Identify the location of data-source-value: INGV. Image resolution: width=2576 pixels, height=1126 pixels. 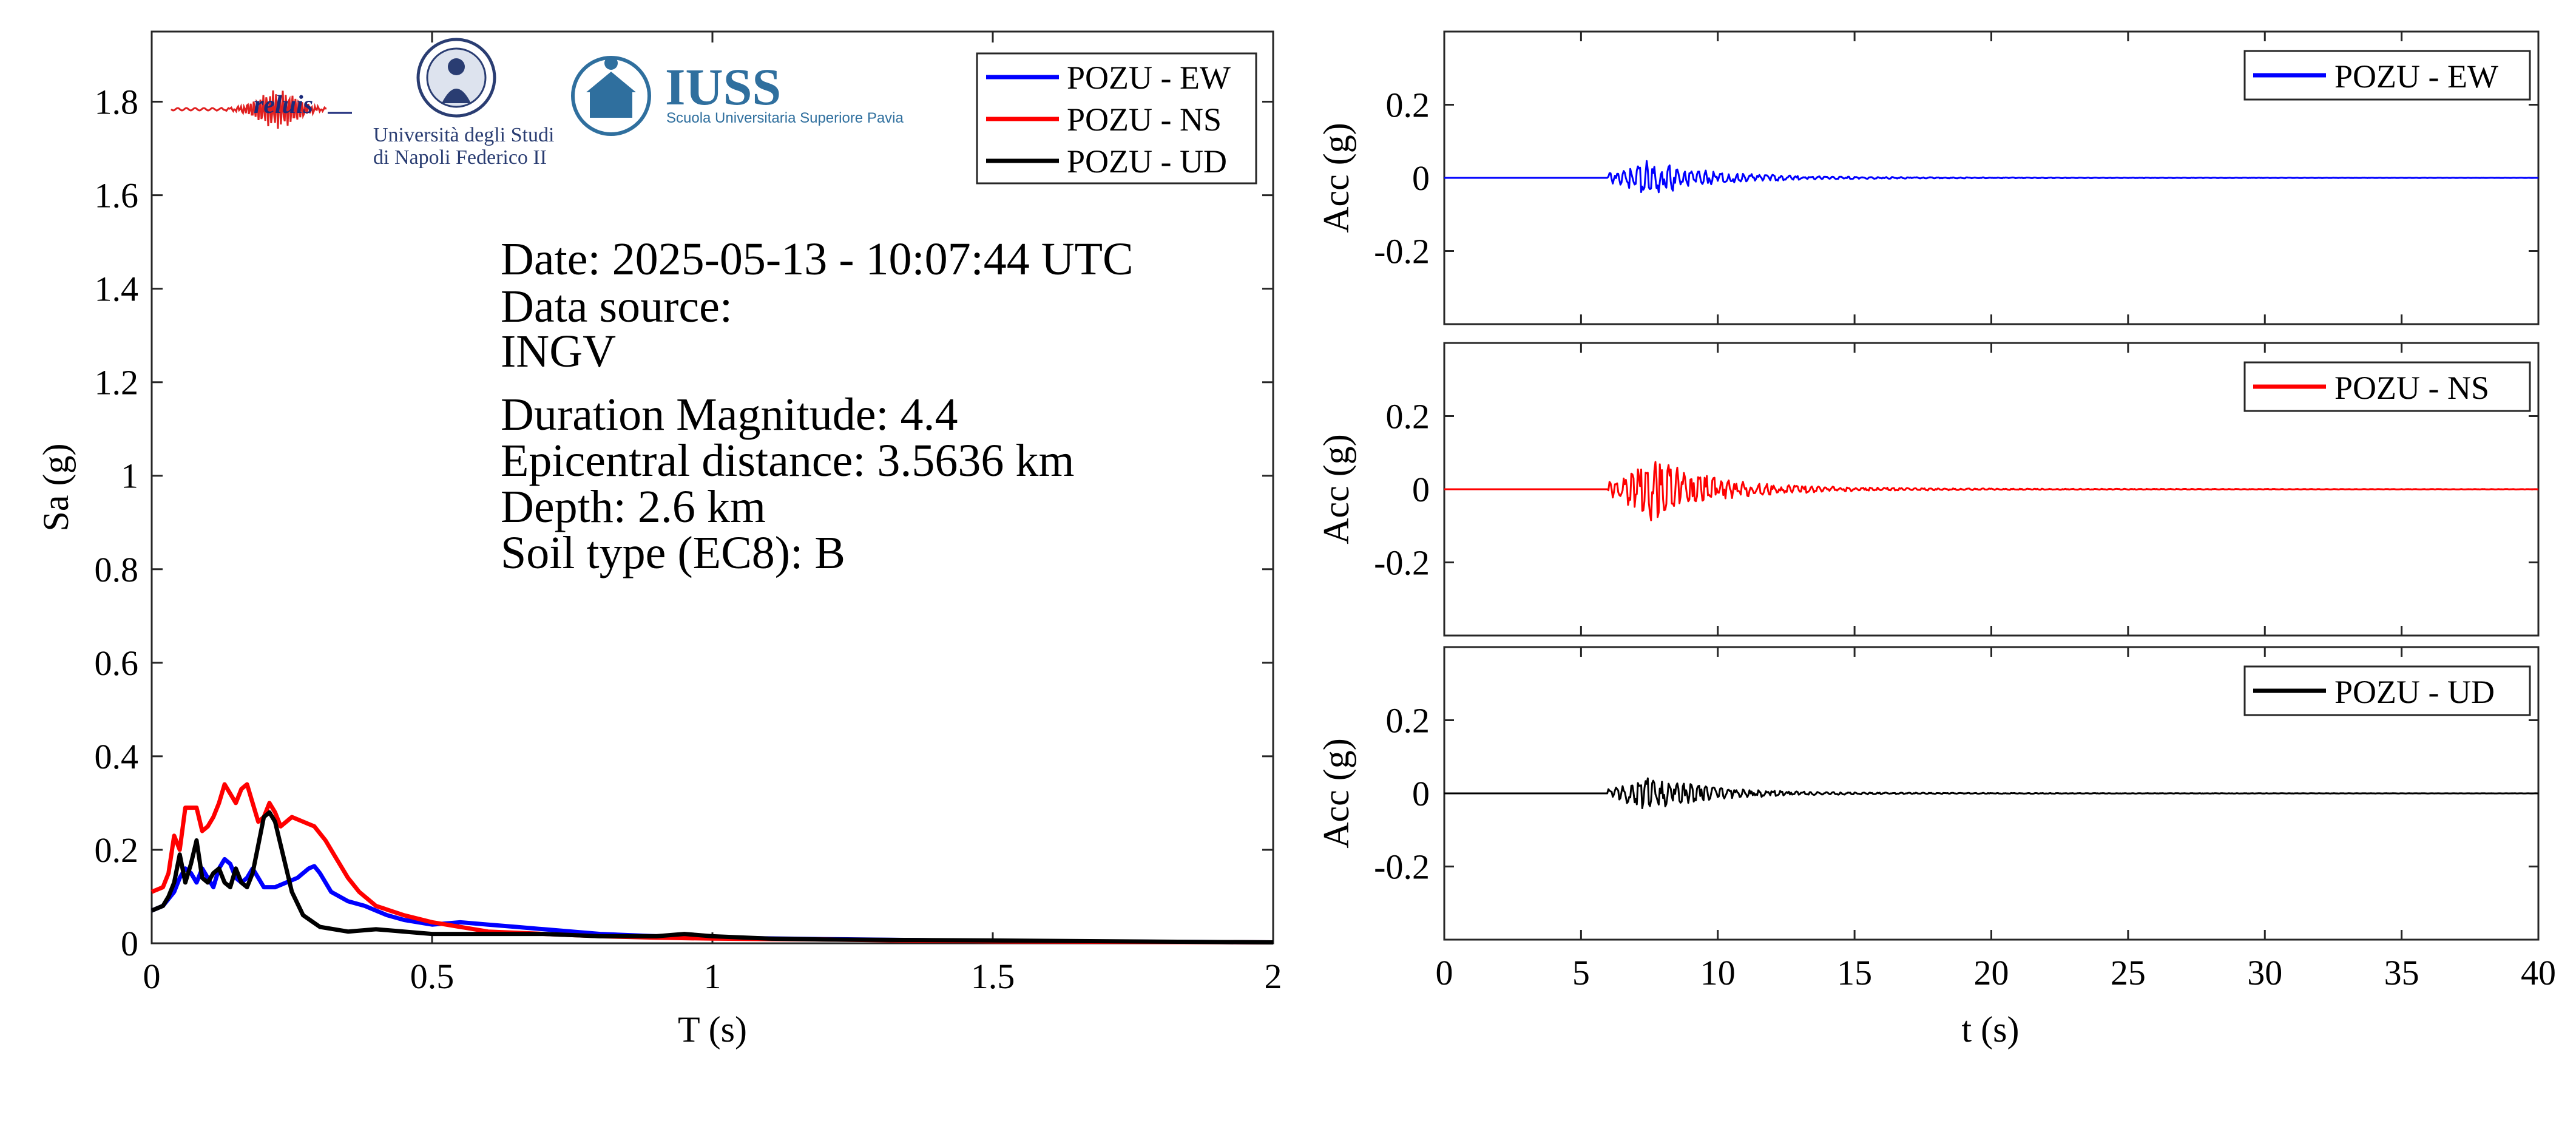
(558, 351).